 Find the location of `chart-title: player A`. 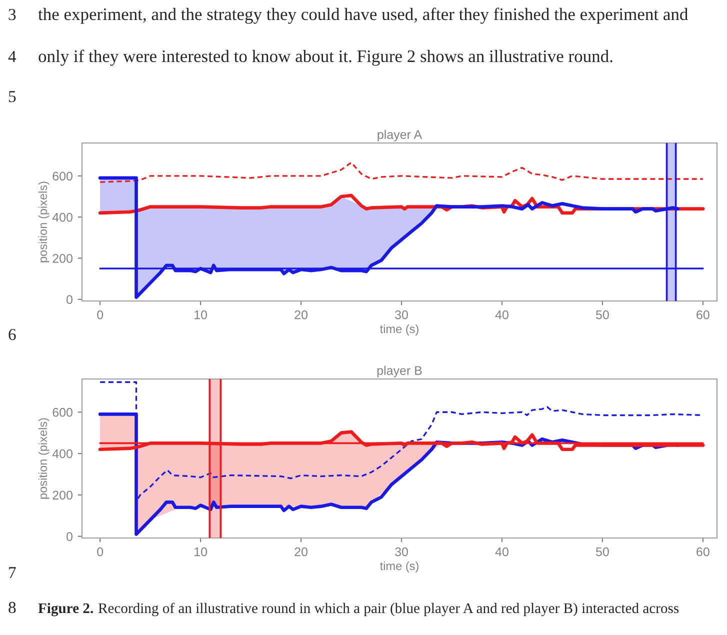

chart-title: player A is located at coordinates (400, 136).